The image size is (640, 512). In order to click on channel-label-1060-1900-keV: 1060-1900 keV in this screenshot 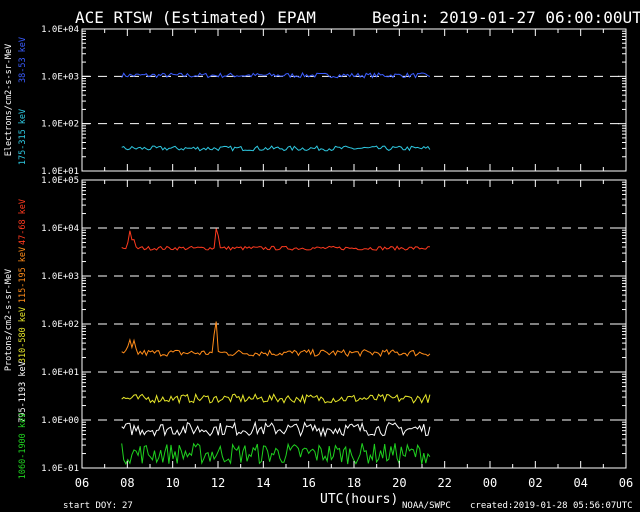, I will do `click(23, 446)`.